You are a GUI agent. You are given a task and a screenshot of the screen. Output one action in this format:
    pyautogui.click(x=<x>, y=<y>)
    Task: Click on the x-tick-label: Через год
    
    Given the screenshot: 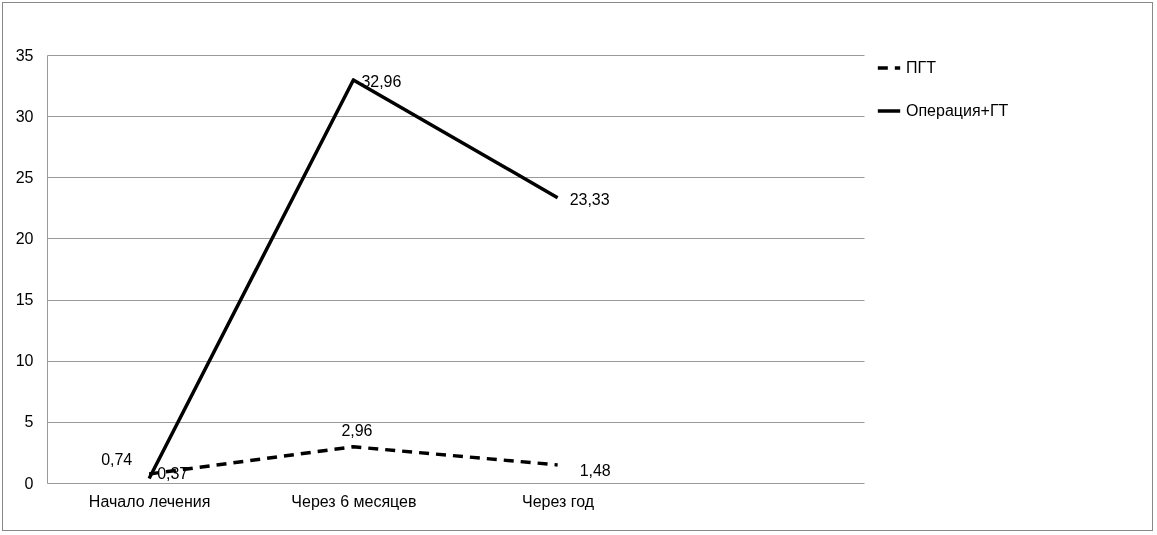 What is the action you would take?
    pyautogui.click(x=558, y=501)
    